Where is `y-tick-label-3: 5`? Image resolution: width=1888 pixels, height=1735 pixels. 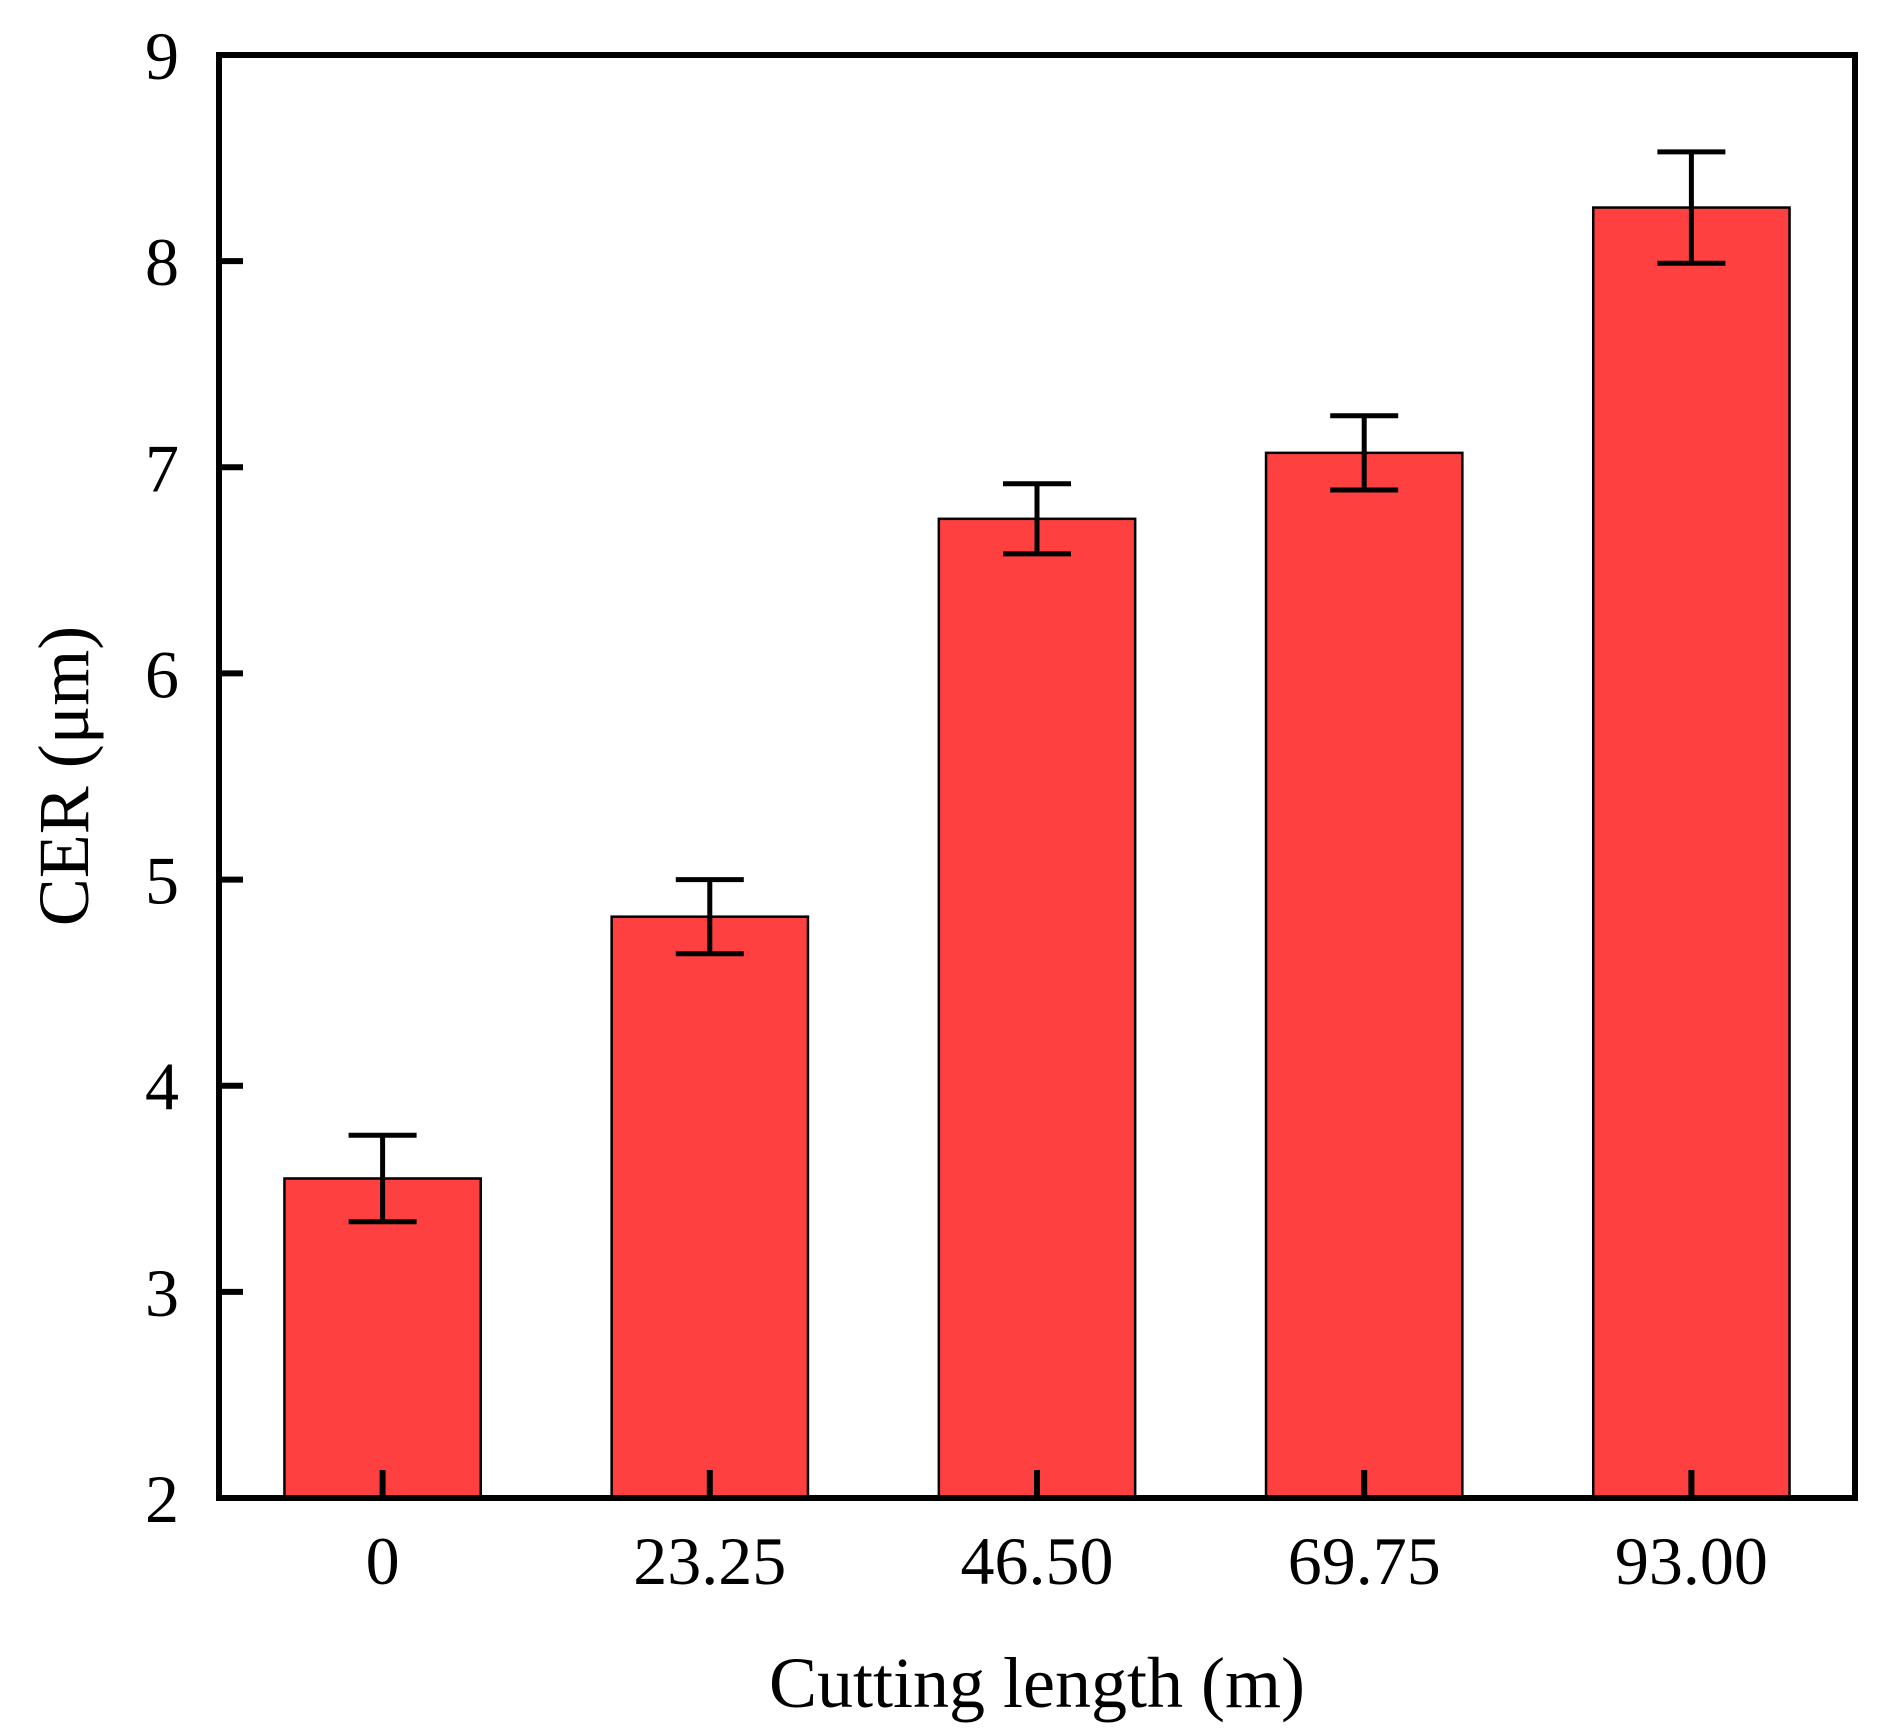
y-tick-label-3: 5 is located at coordinates (162, 881).